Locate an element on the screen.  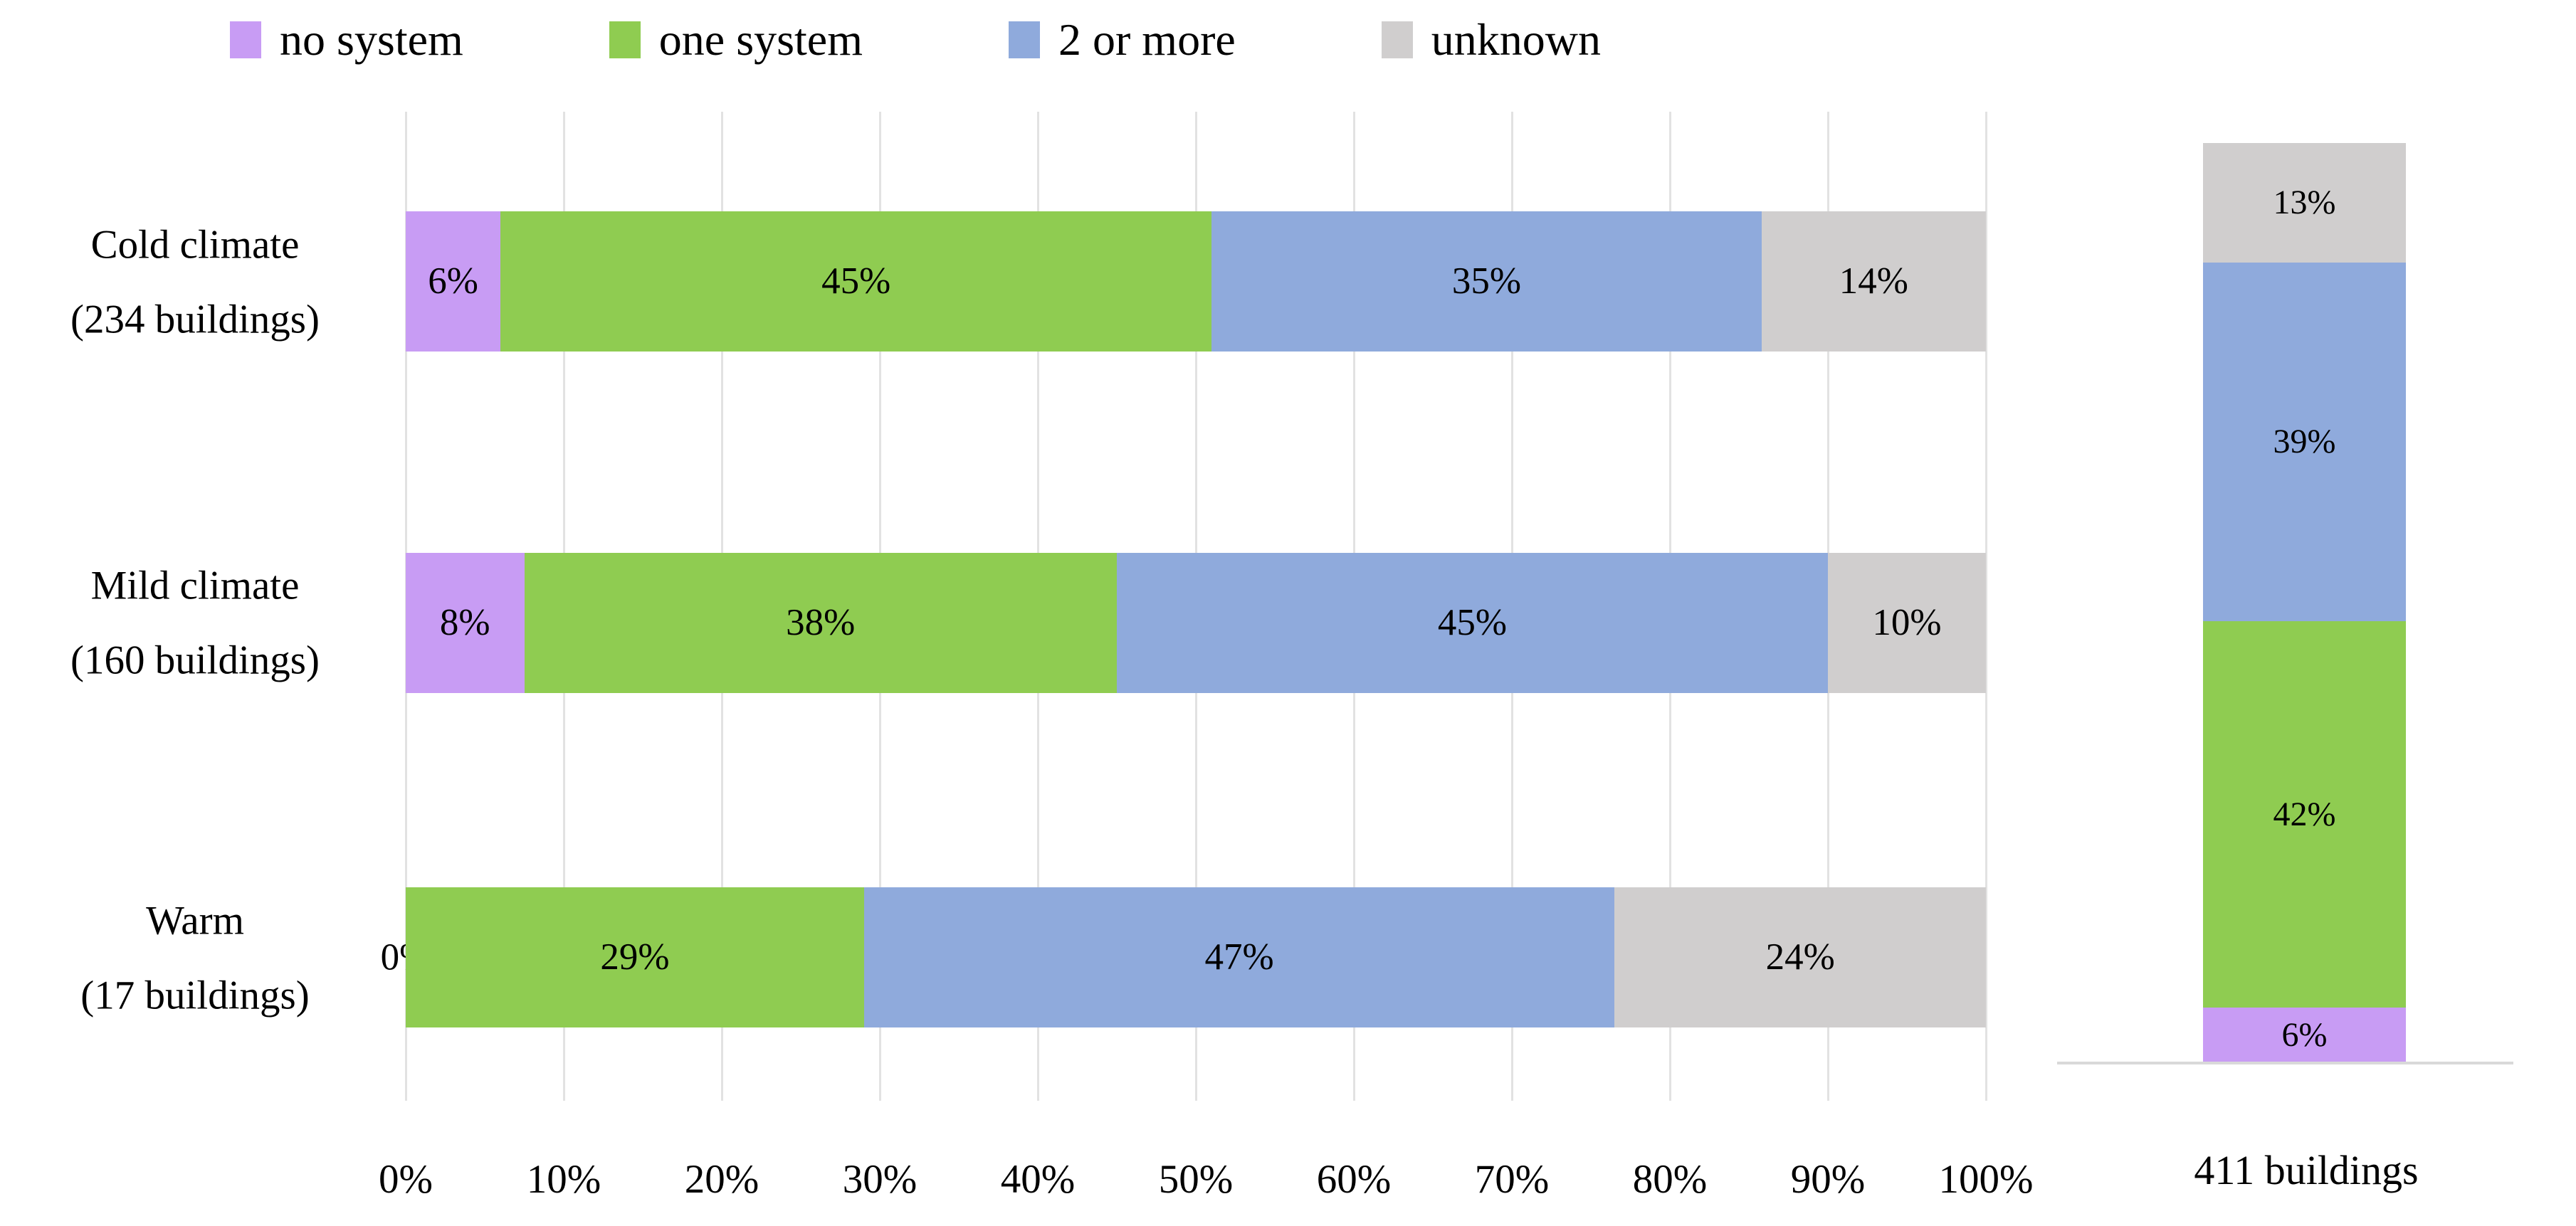
bar-segment-unknown: 10% is located at coordinates (1907, 623).